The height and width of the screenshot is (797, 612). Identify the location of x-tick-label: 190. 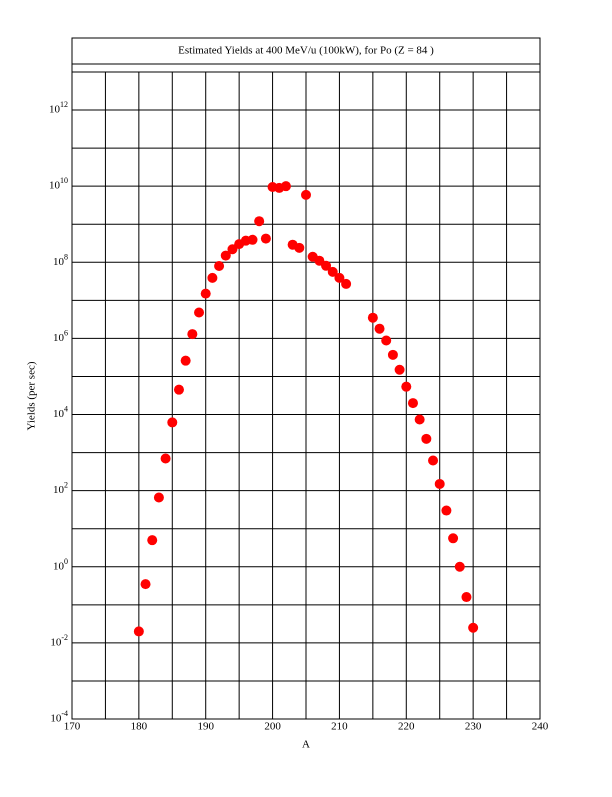
(205, 727).